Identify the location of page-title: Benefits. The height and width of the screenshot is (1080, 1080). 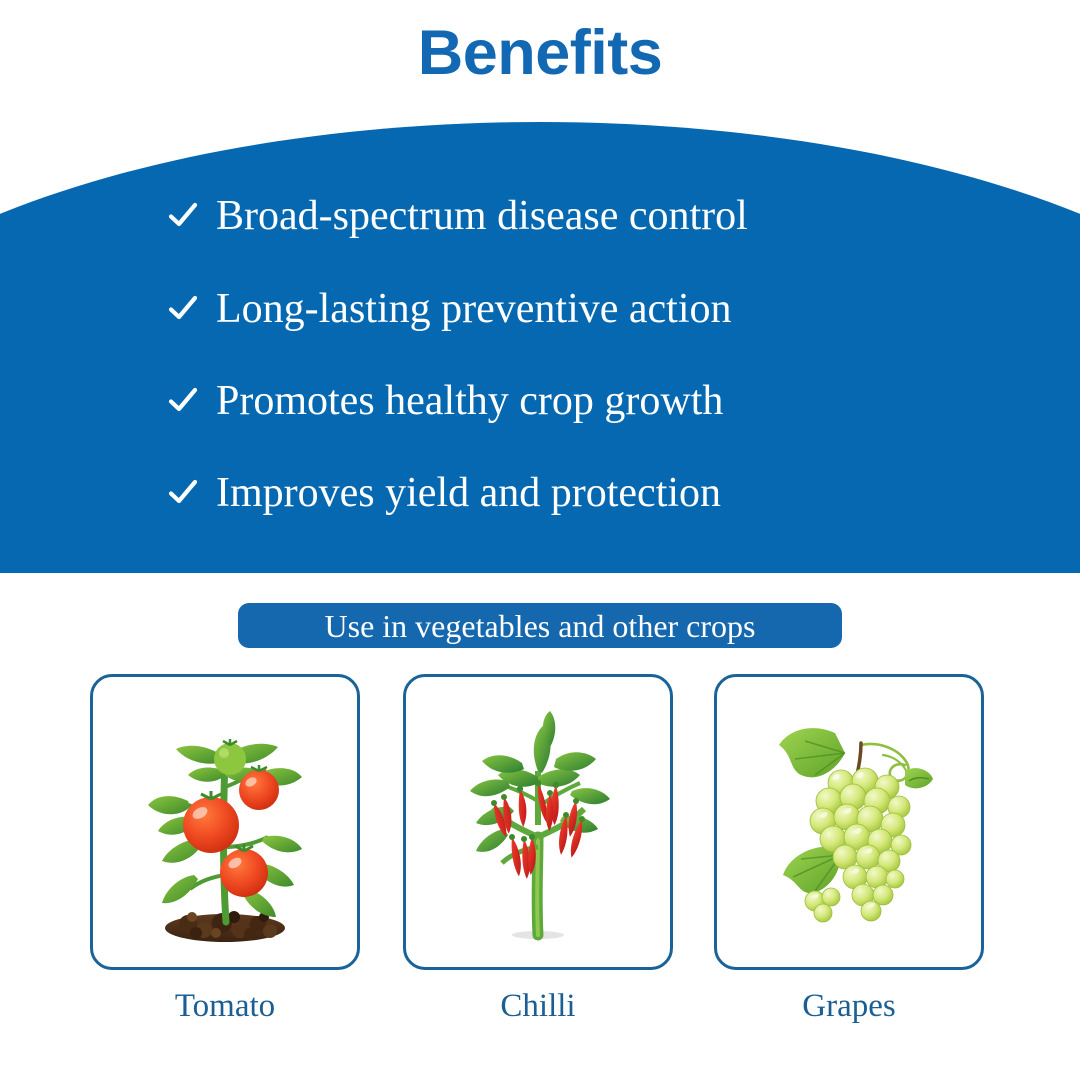
(540, 53).